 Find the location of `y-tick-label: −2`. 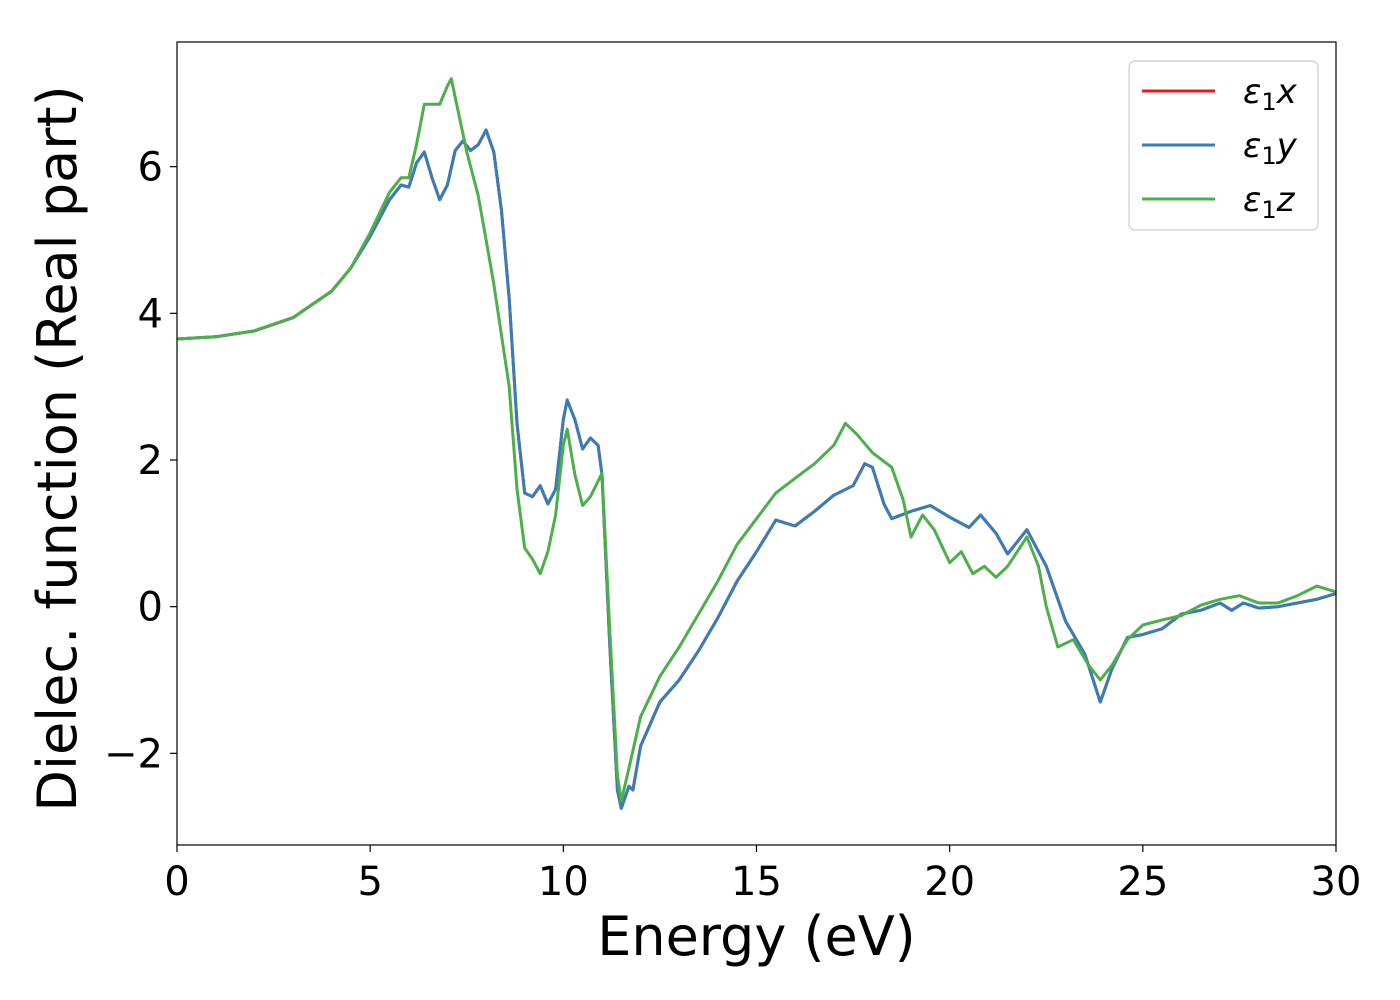

y-tick-label: −2 is located at coordinates (133, 754).